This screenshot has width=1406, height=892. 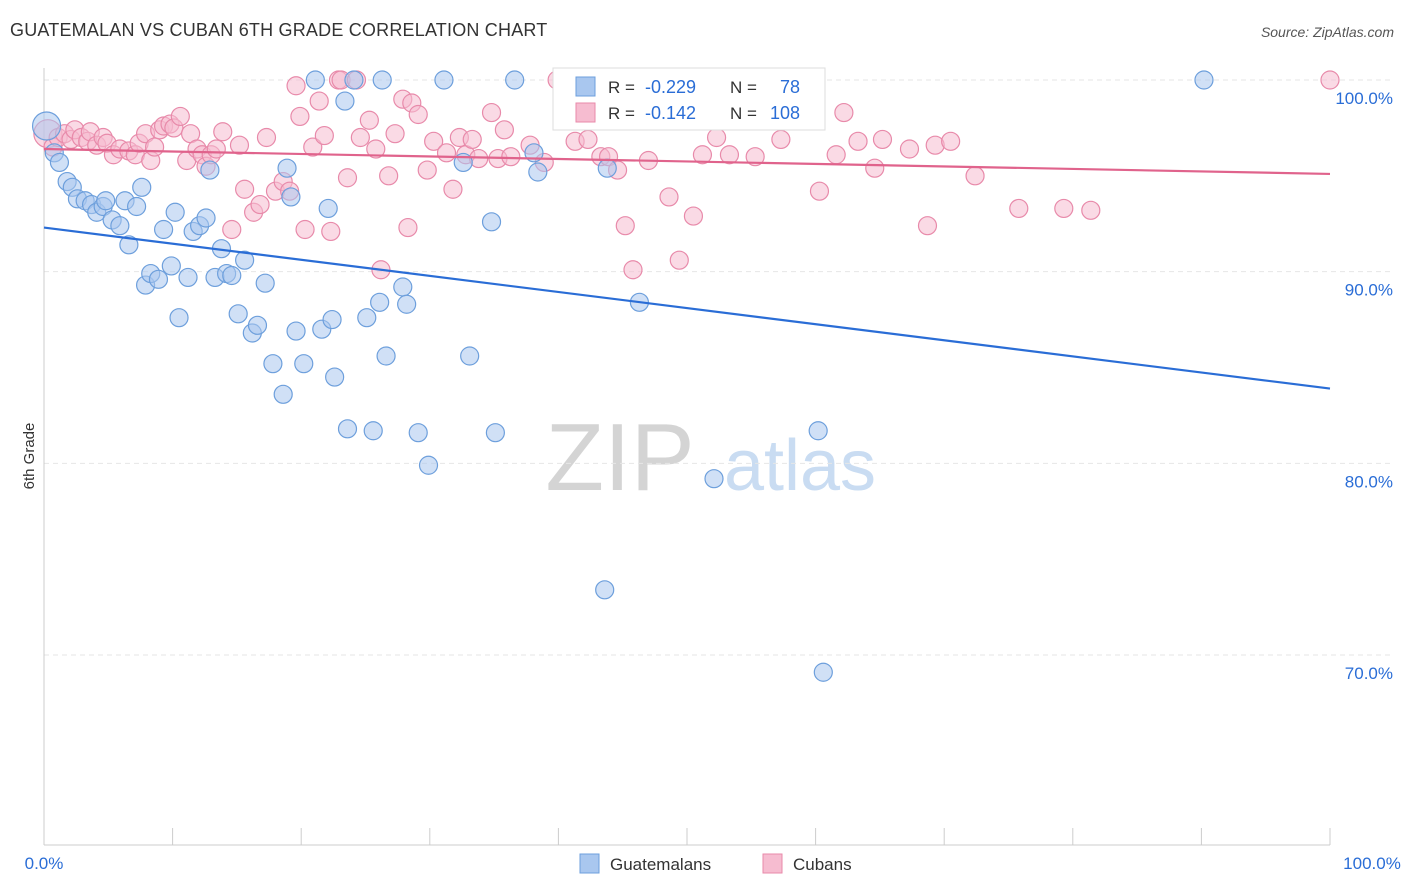 I want to click on stats-box-background, so click(x=689, y=99).